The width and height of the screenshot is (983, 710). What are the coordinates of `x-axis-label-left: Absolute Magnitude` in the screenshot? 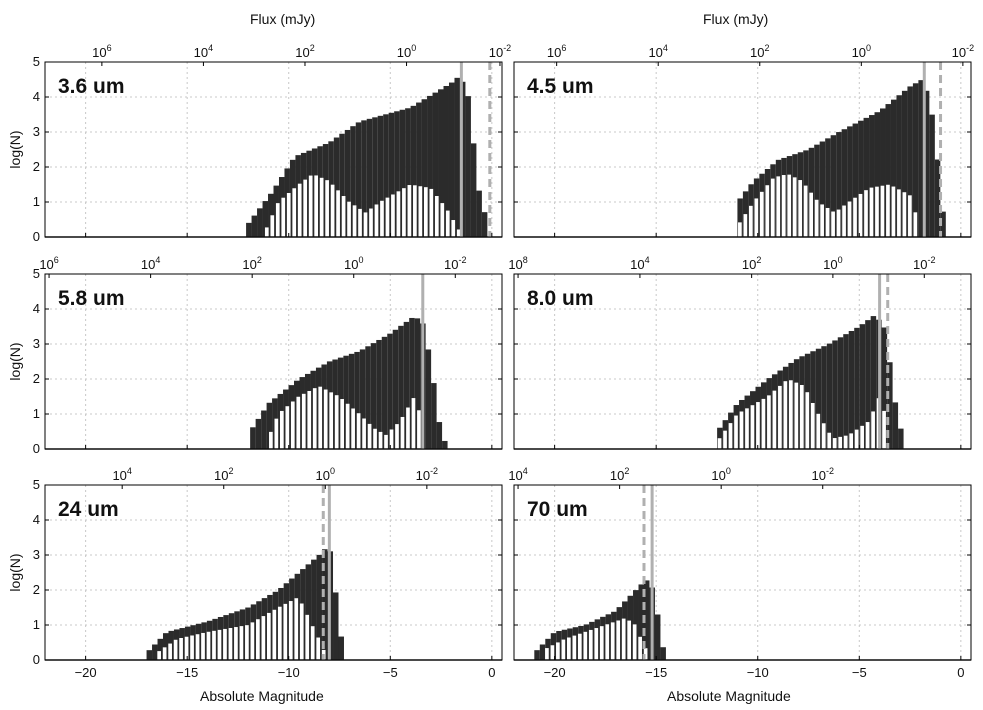 It's located at (262, 696).